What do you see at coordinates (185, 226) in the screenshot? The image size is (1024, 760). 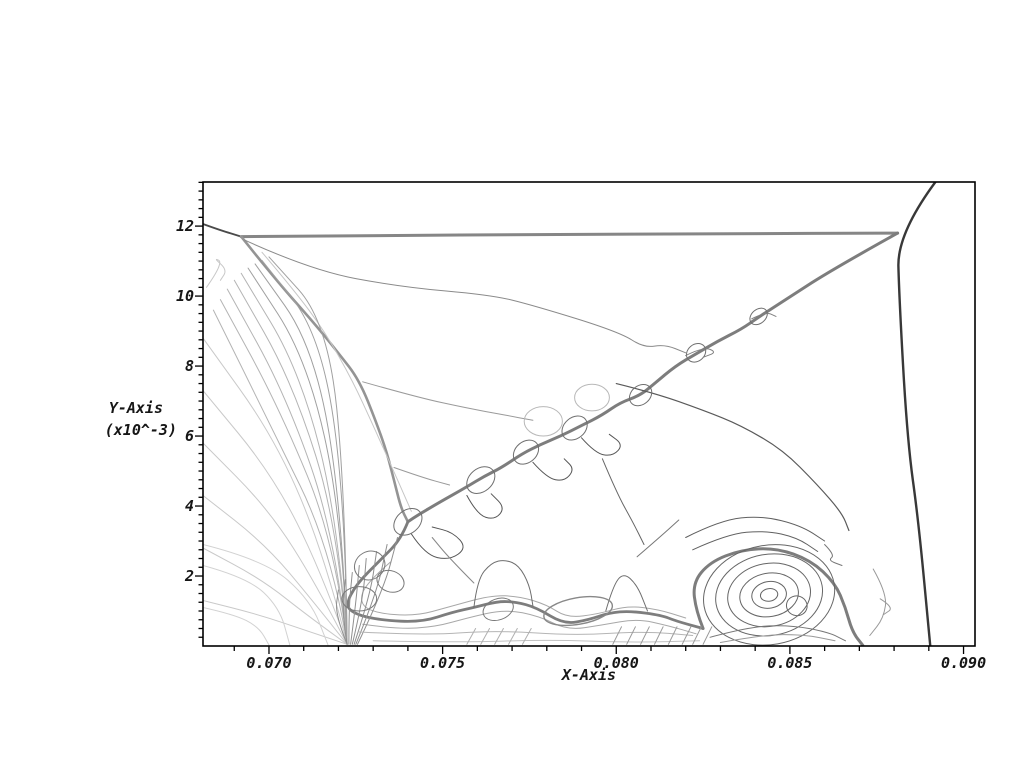 I see `y-tick-label: 12` at bounding box center [185, 226].